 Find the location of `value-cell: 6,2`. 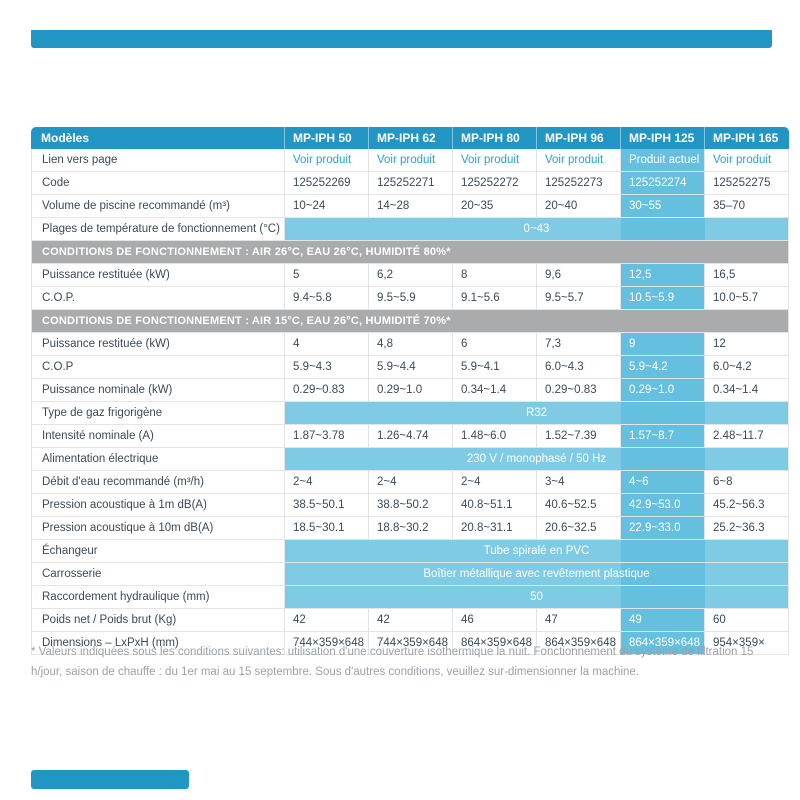

value-cell: 6,2 is located at coordinates (411, 275).